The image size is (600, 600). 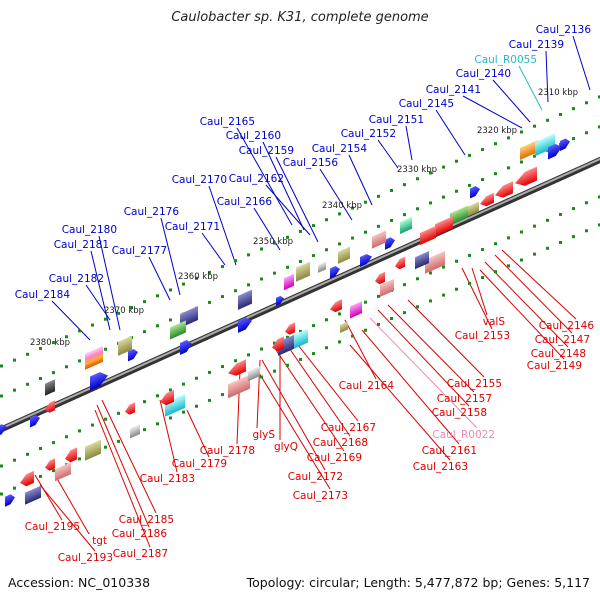 I want to click on kbp-label: 2360 kbp, so click(x=198, y=277).